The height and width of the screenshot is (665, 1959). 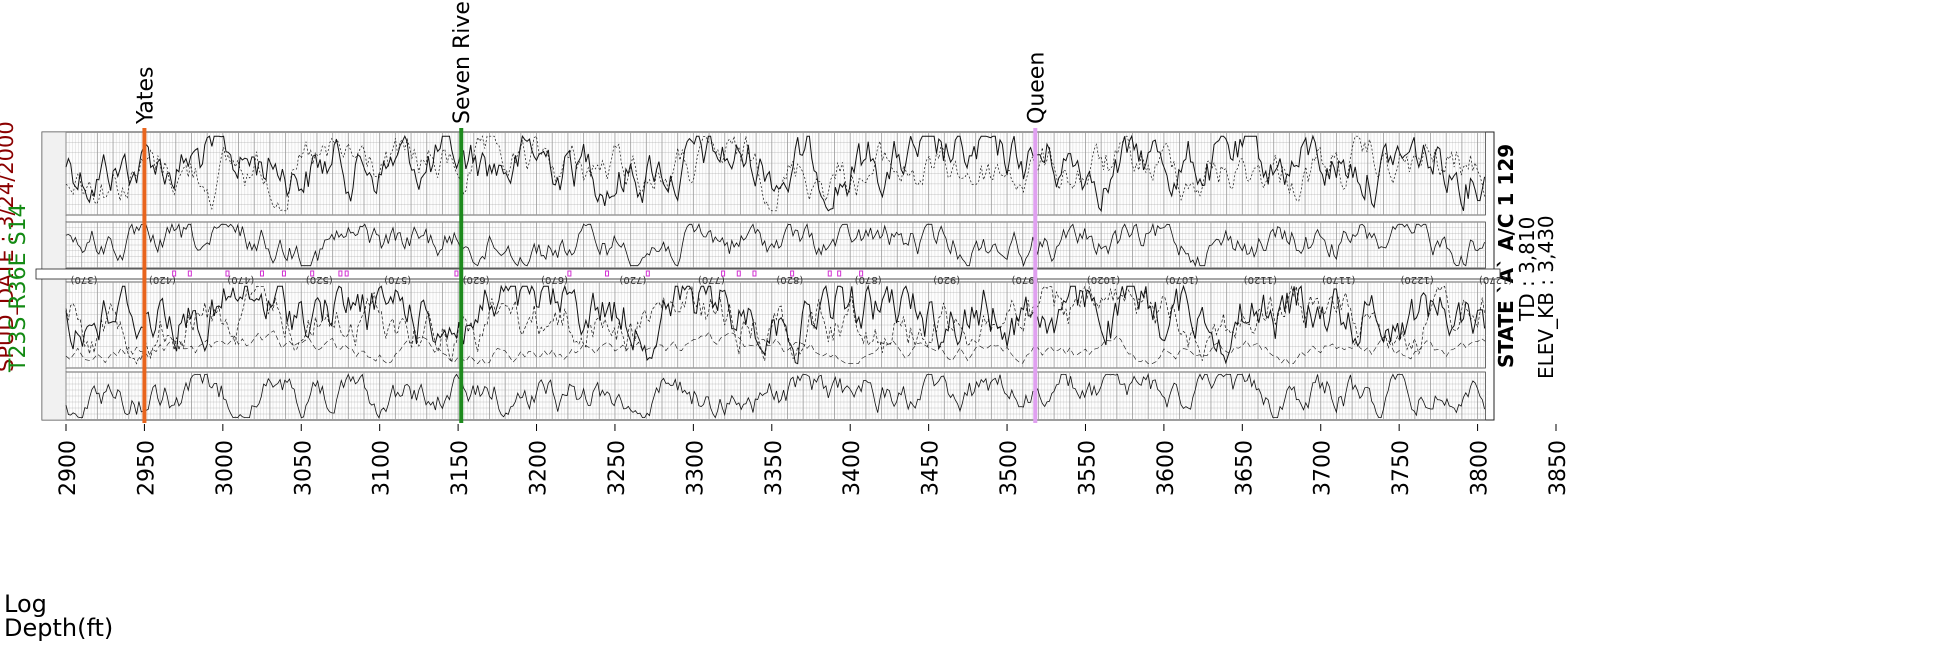 What do you see at coordinates (1103, 279) in the screenshot?
I see `band-depth-label: (1020)` at bounding box center [1103, 279].